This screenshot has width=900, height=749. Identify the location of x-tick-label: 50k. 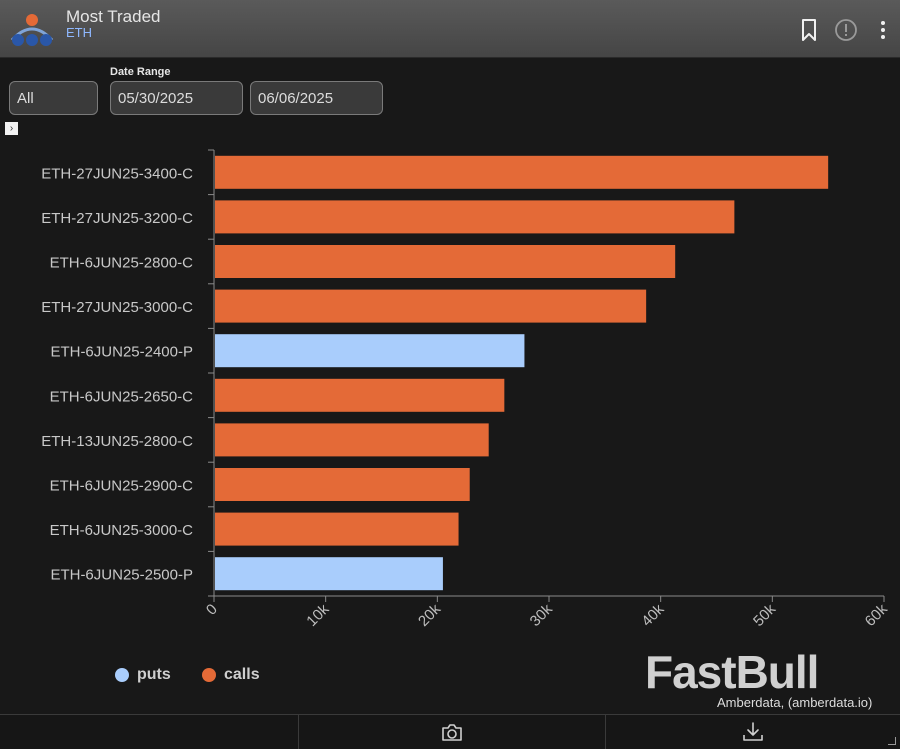
(764, 614).